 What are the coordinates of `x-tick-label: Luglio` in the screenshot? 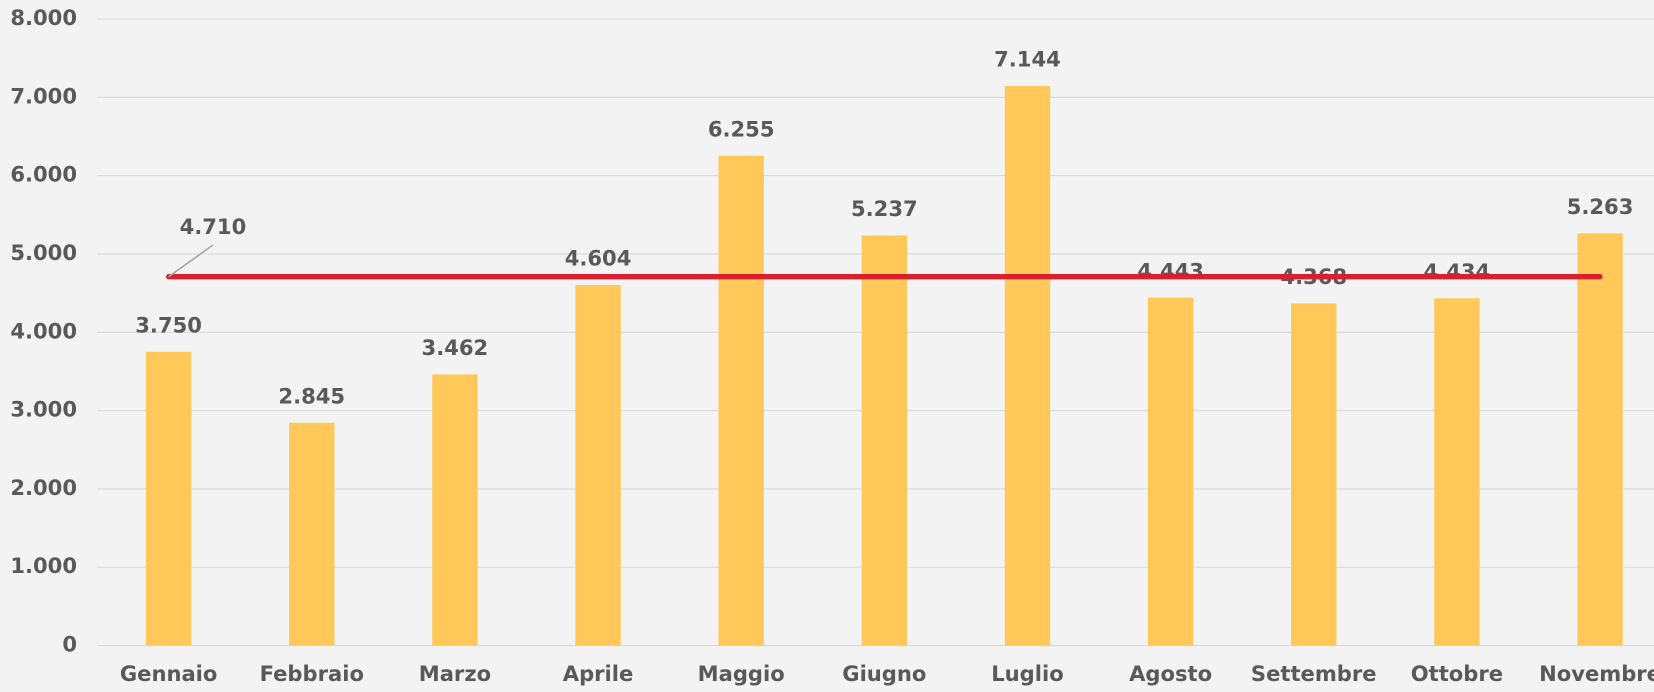 It's located at (1027, 673).